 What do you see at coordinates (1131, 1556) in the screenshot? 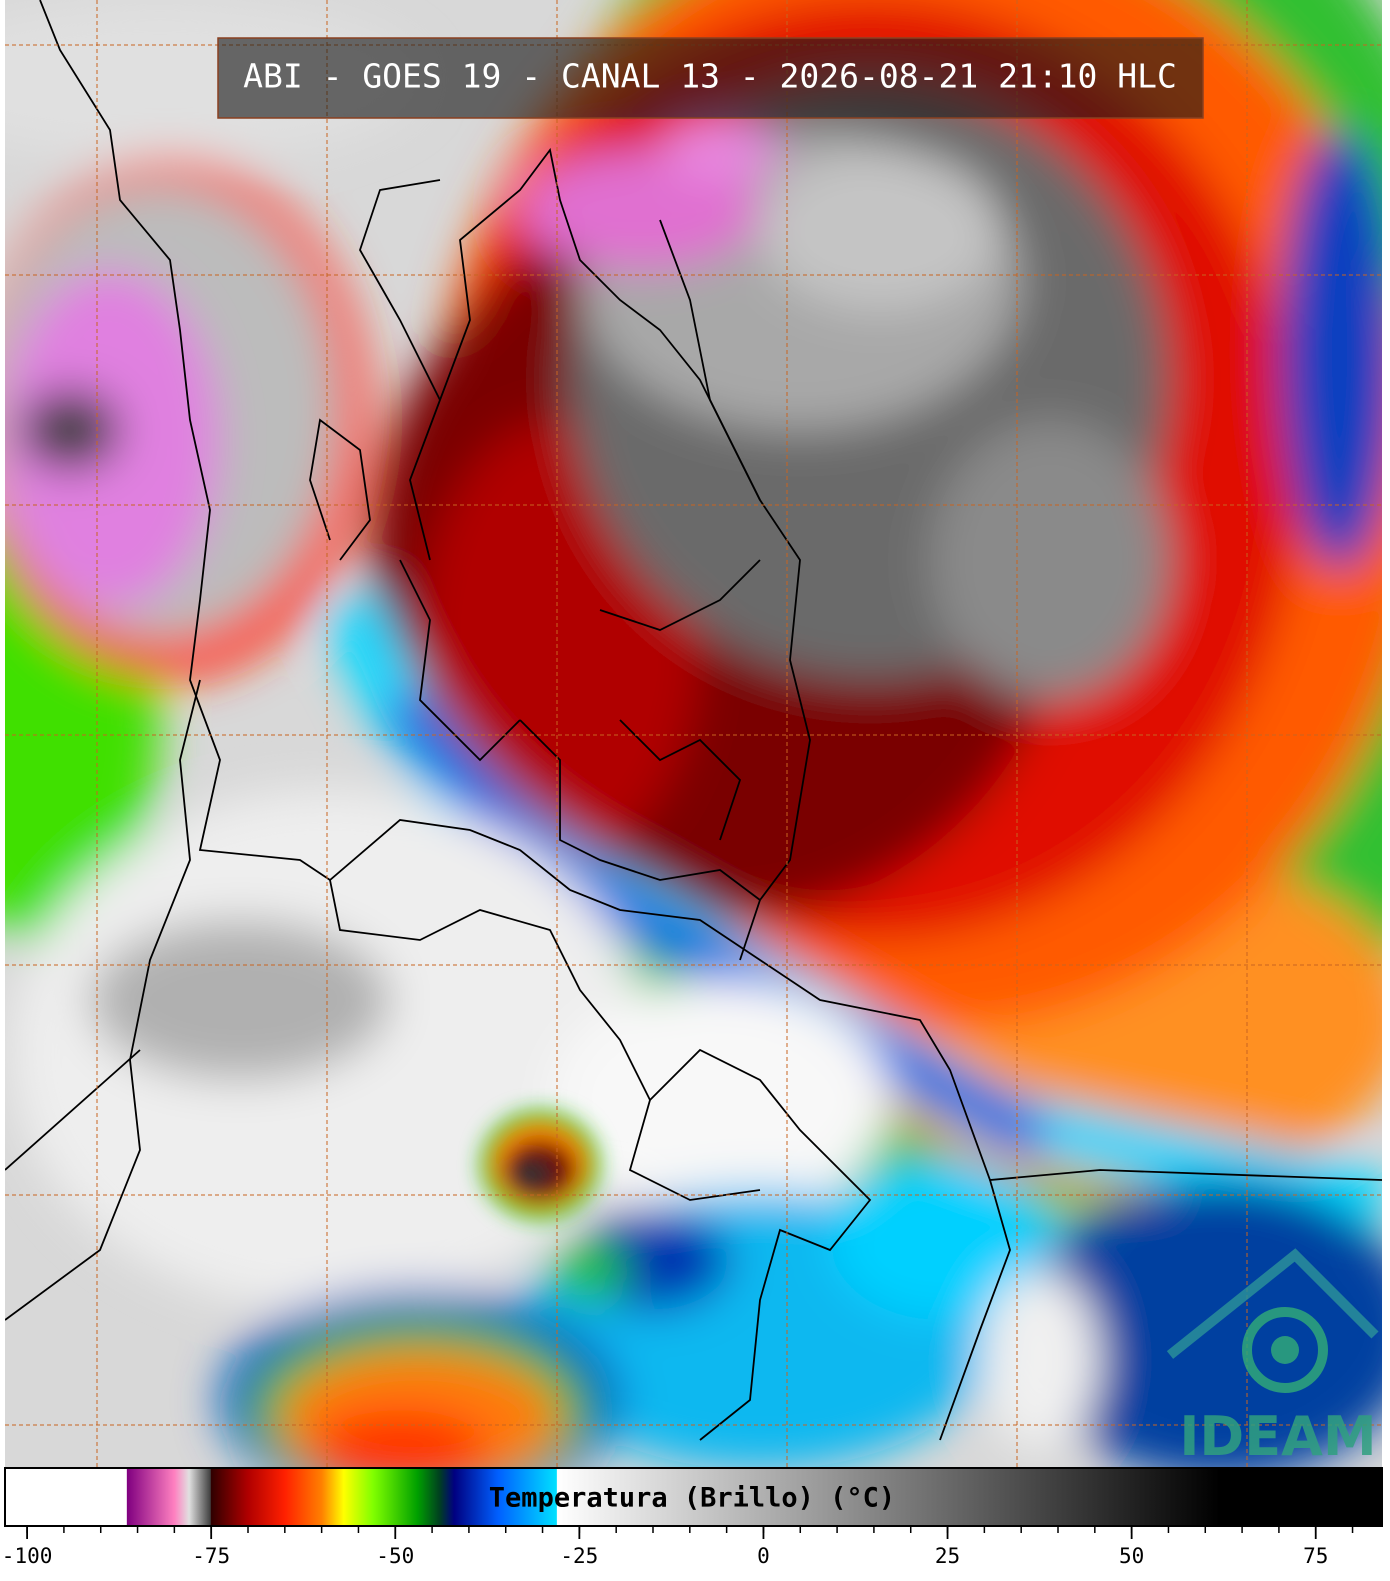
I see `x-tick-label: 50` at bounding box center [1131, 1556].